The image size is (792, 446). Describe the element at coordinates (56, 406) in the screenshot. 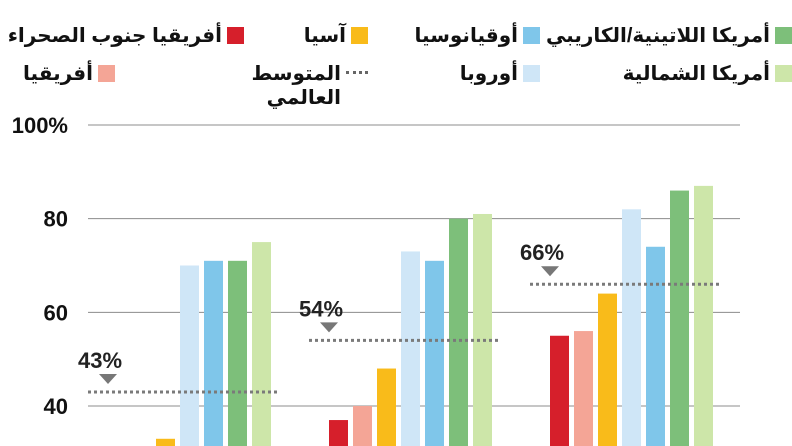

I see `y-tick-label: 40` at that location.